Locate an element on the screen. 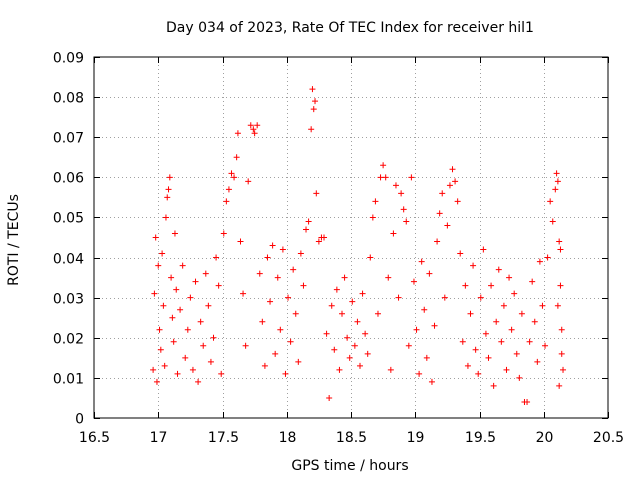 The height and width of the screenshot is (480, 640). y-tick-label: 0.03 is located at coordinates (68, 300).